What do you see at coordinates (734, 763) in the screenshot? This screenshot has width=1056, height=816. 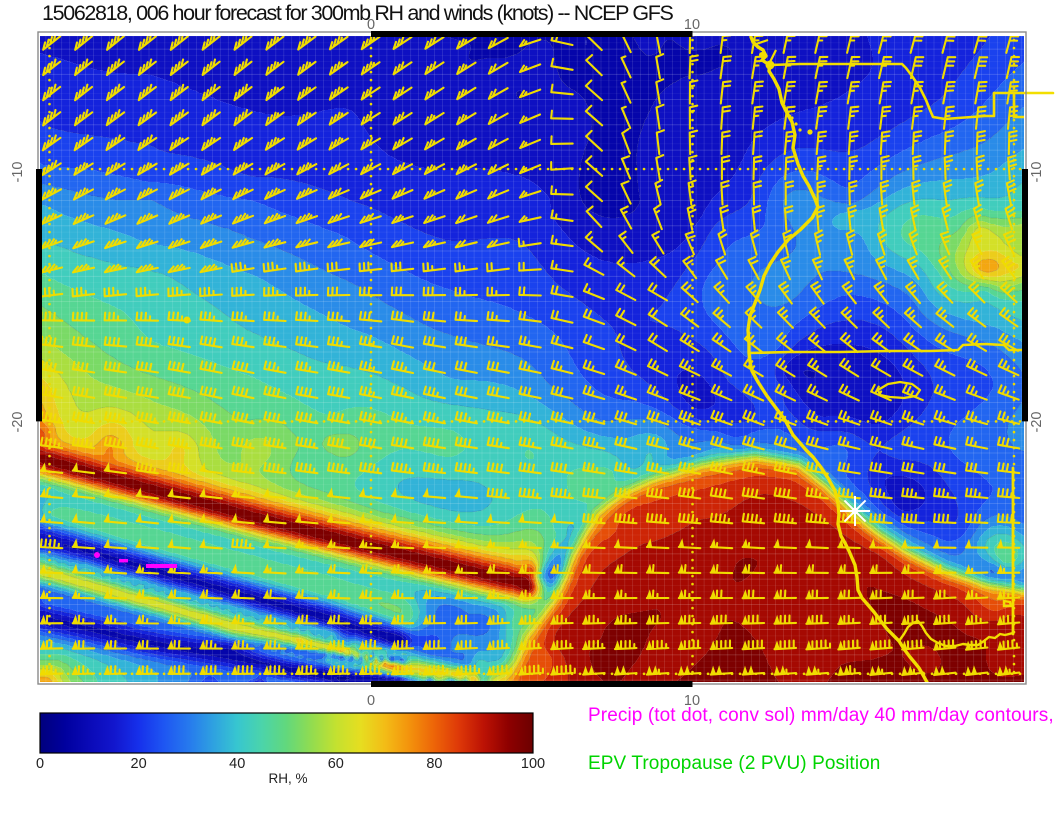 I see `svg-text:EPV Tropopause (2 PVU) Positio: EPV Tropopause (2 PVU) Position` at bounding box center [734, 763].